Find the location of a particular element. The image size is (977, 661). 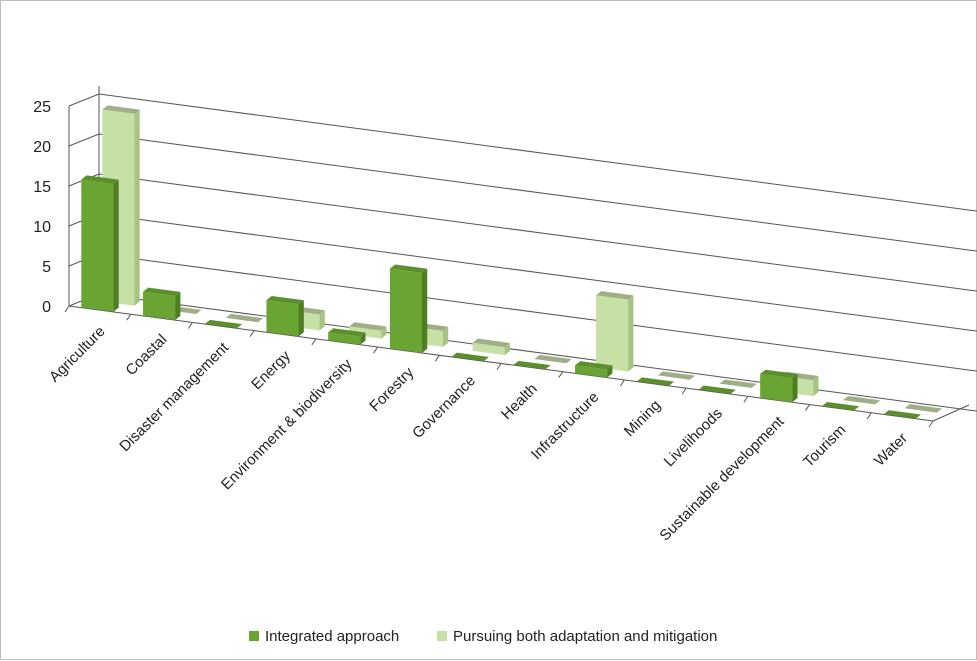

category-label-energy: Energy is located at coordinates (271, 370).